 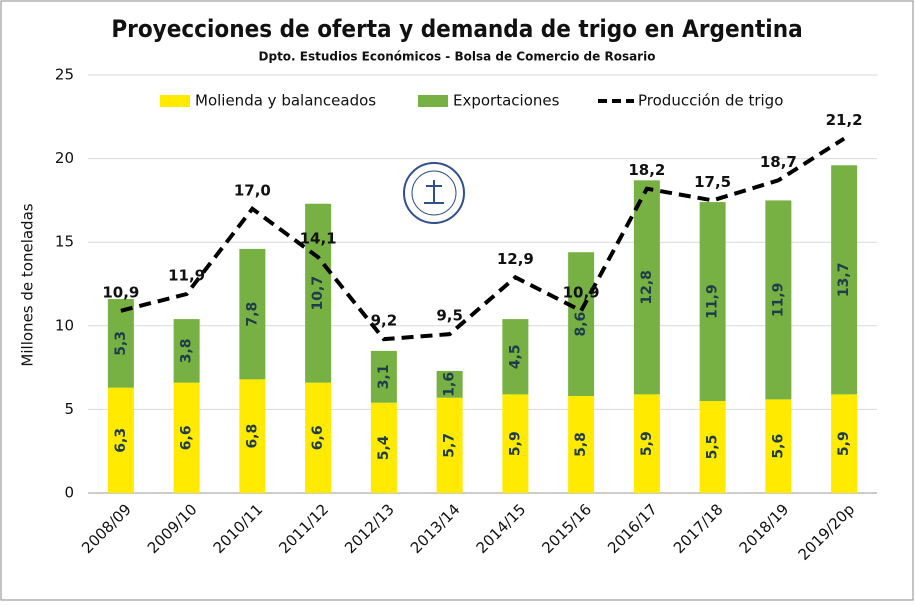 I want to click on bar-value-label: 5,8, so click(x=581, y=444).